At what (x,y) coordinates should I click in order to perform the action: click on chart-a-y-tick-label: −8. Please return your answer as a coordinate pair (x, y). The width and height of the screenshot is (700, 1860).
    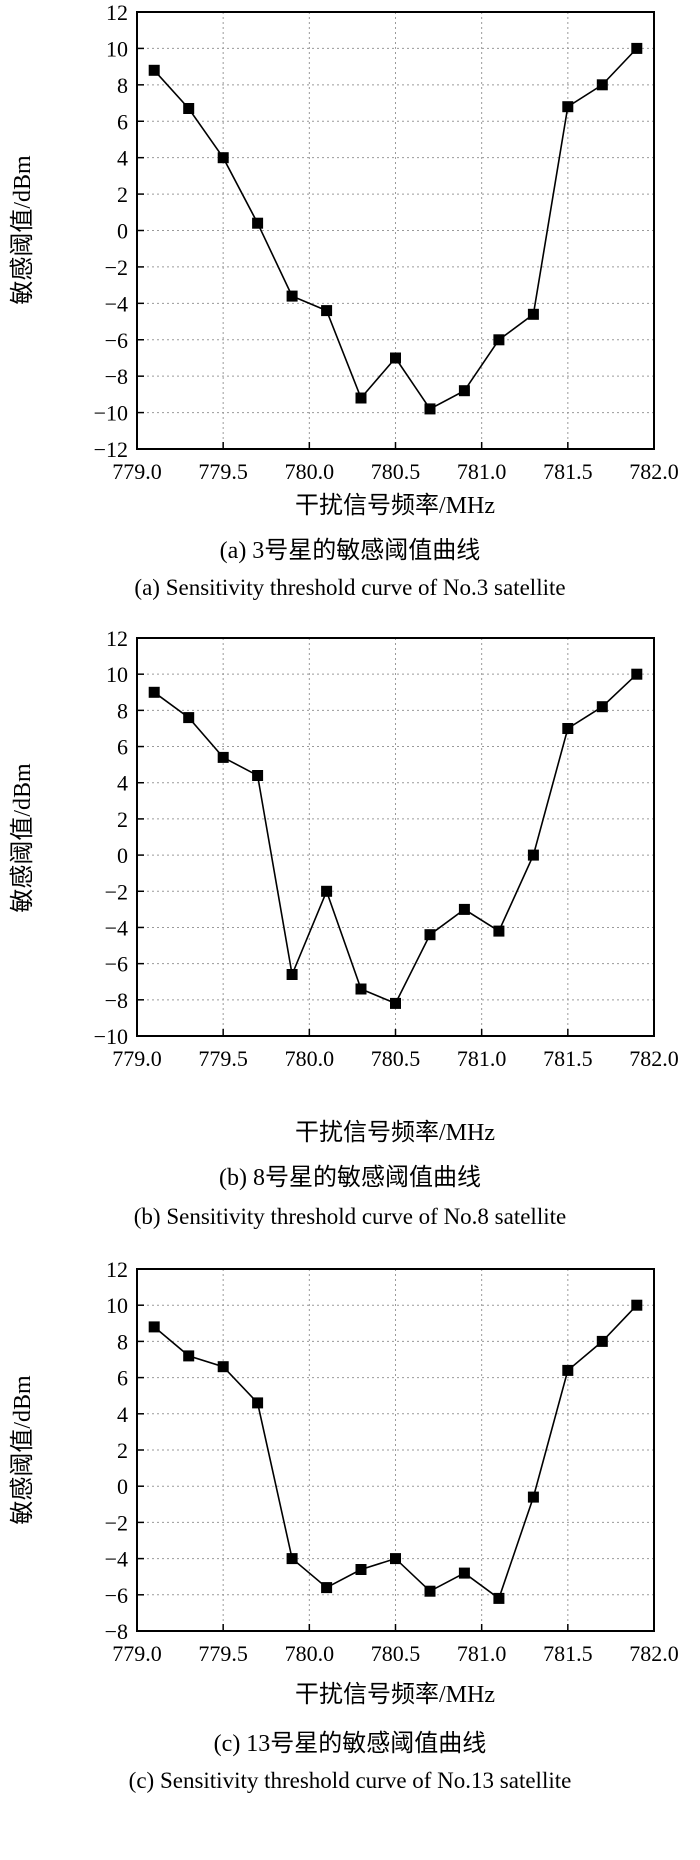
    Looking at the image, I should click on (116, 376).